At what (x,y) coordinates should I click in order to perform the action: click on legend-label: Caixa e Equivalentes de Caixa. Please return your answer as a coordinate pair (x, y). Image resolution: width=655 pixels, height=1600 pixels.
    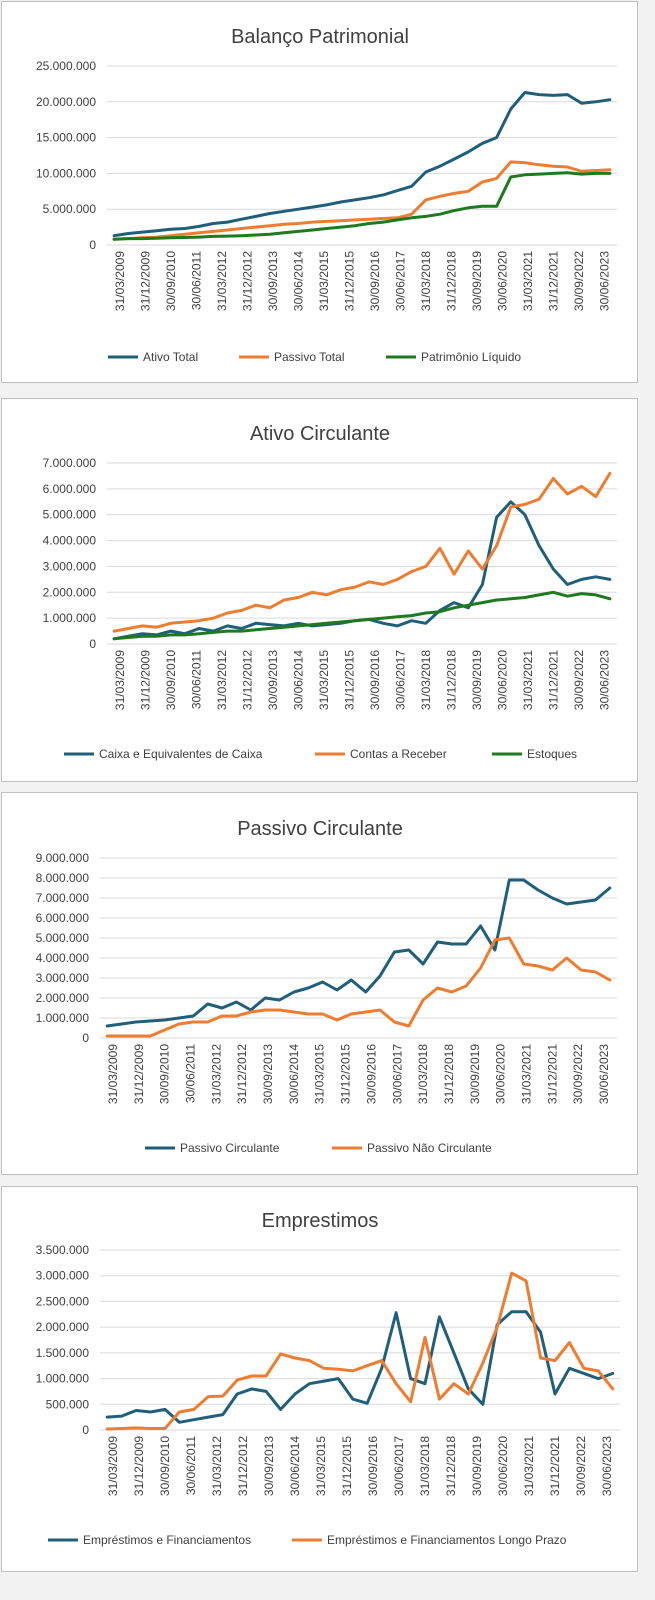
    Looking at the image, I should click on (181, 754).